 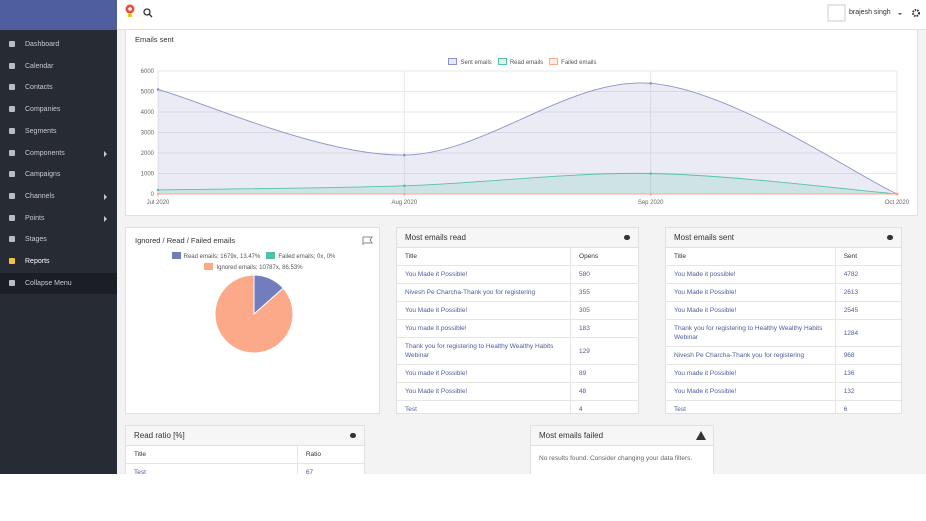 What do you see at coordinates (185, 240) in the screenshot?
I see `panel-title: Ignored / Read / Failed emails` at bounding box center [185, 240].